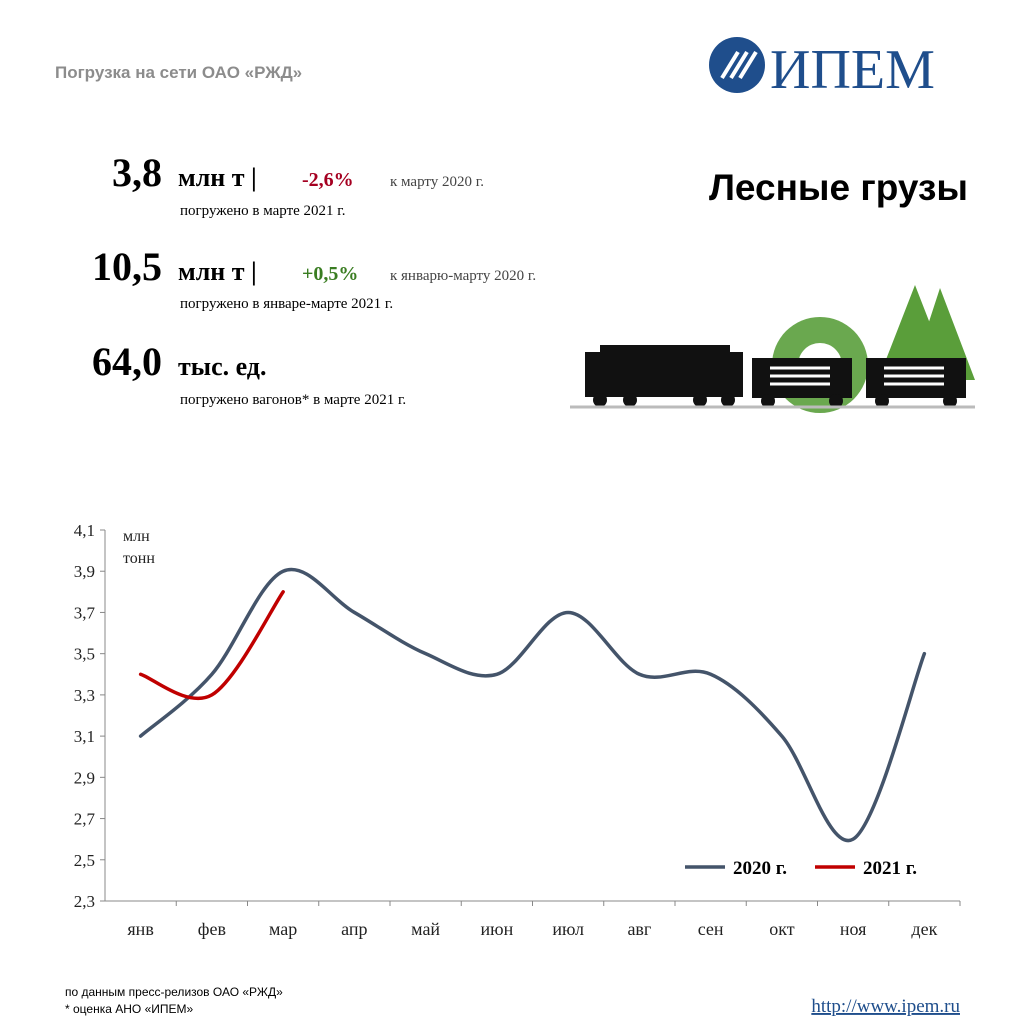  What do you see at coordinates (711, 929) in the screenshot?
I see `x-tick-label: сен` at bounding box center [711, 929].